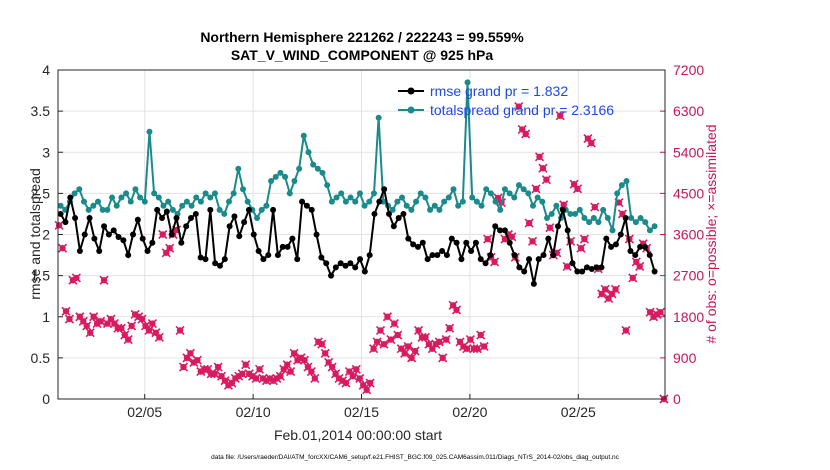 The height and width of the screenshot is (470, 830). Describe the element at coordinates (677, 399) in the screenshot. I see `y2-tick-label: 0` at that location.